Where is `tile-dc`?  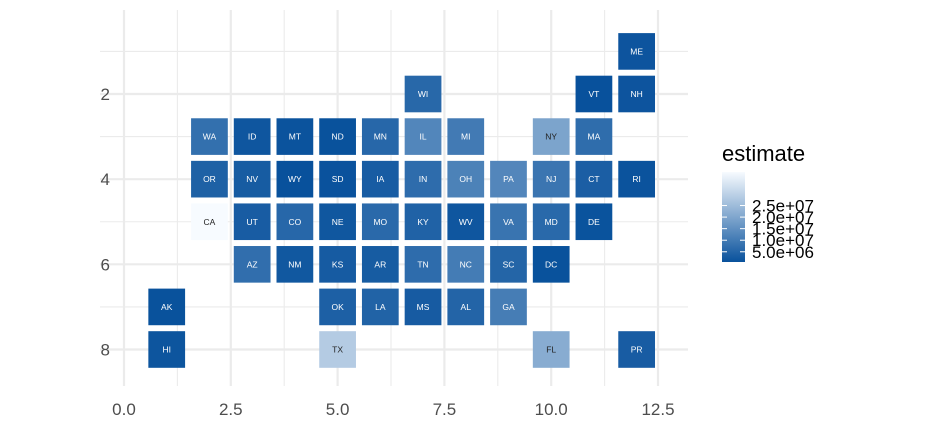 tile-dc is located at coordinates (551, 264).